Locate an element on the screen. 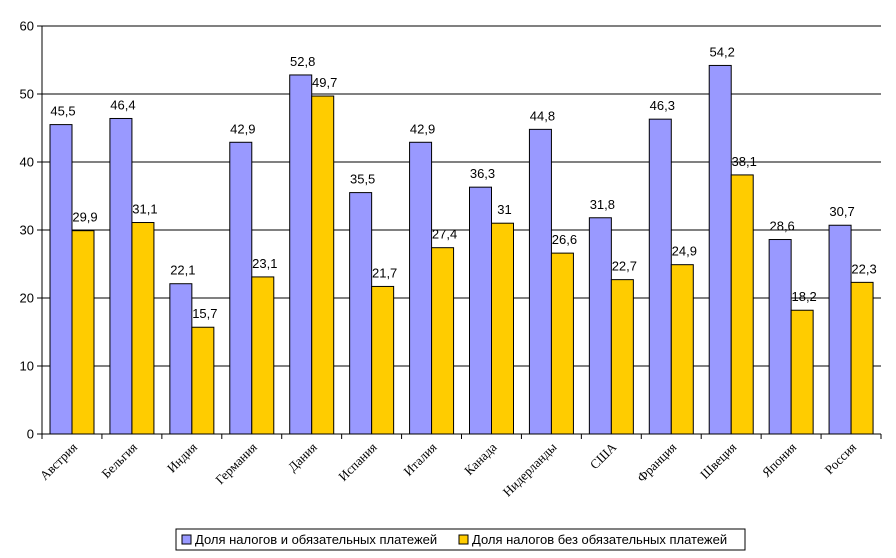 The width and height of the screenshot is (896, 558). data-label: 24,9 is located at coordinates (684, 251).